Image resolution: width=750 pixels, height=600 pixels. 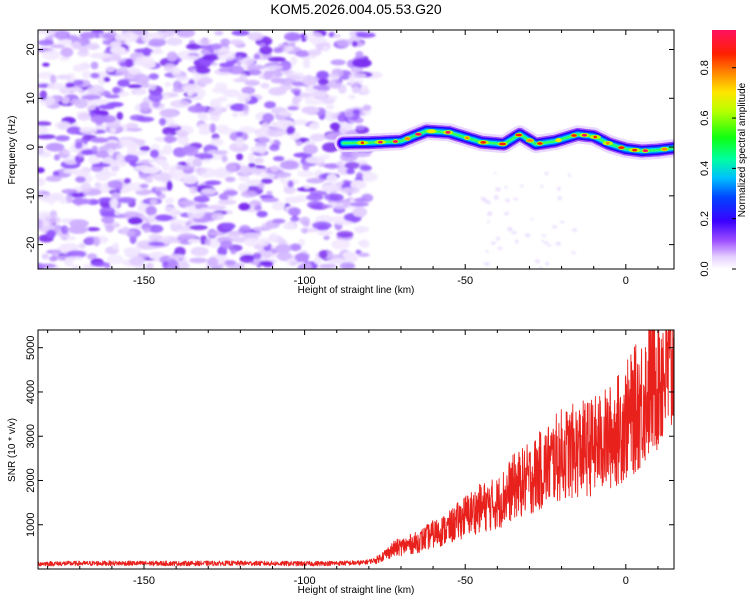 What do you see at coordinates (31, 347) in the screenshot?
I see `snr-y-tick-label: 5000` at bounding box center [31, 347].